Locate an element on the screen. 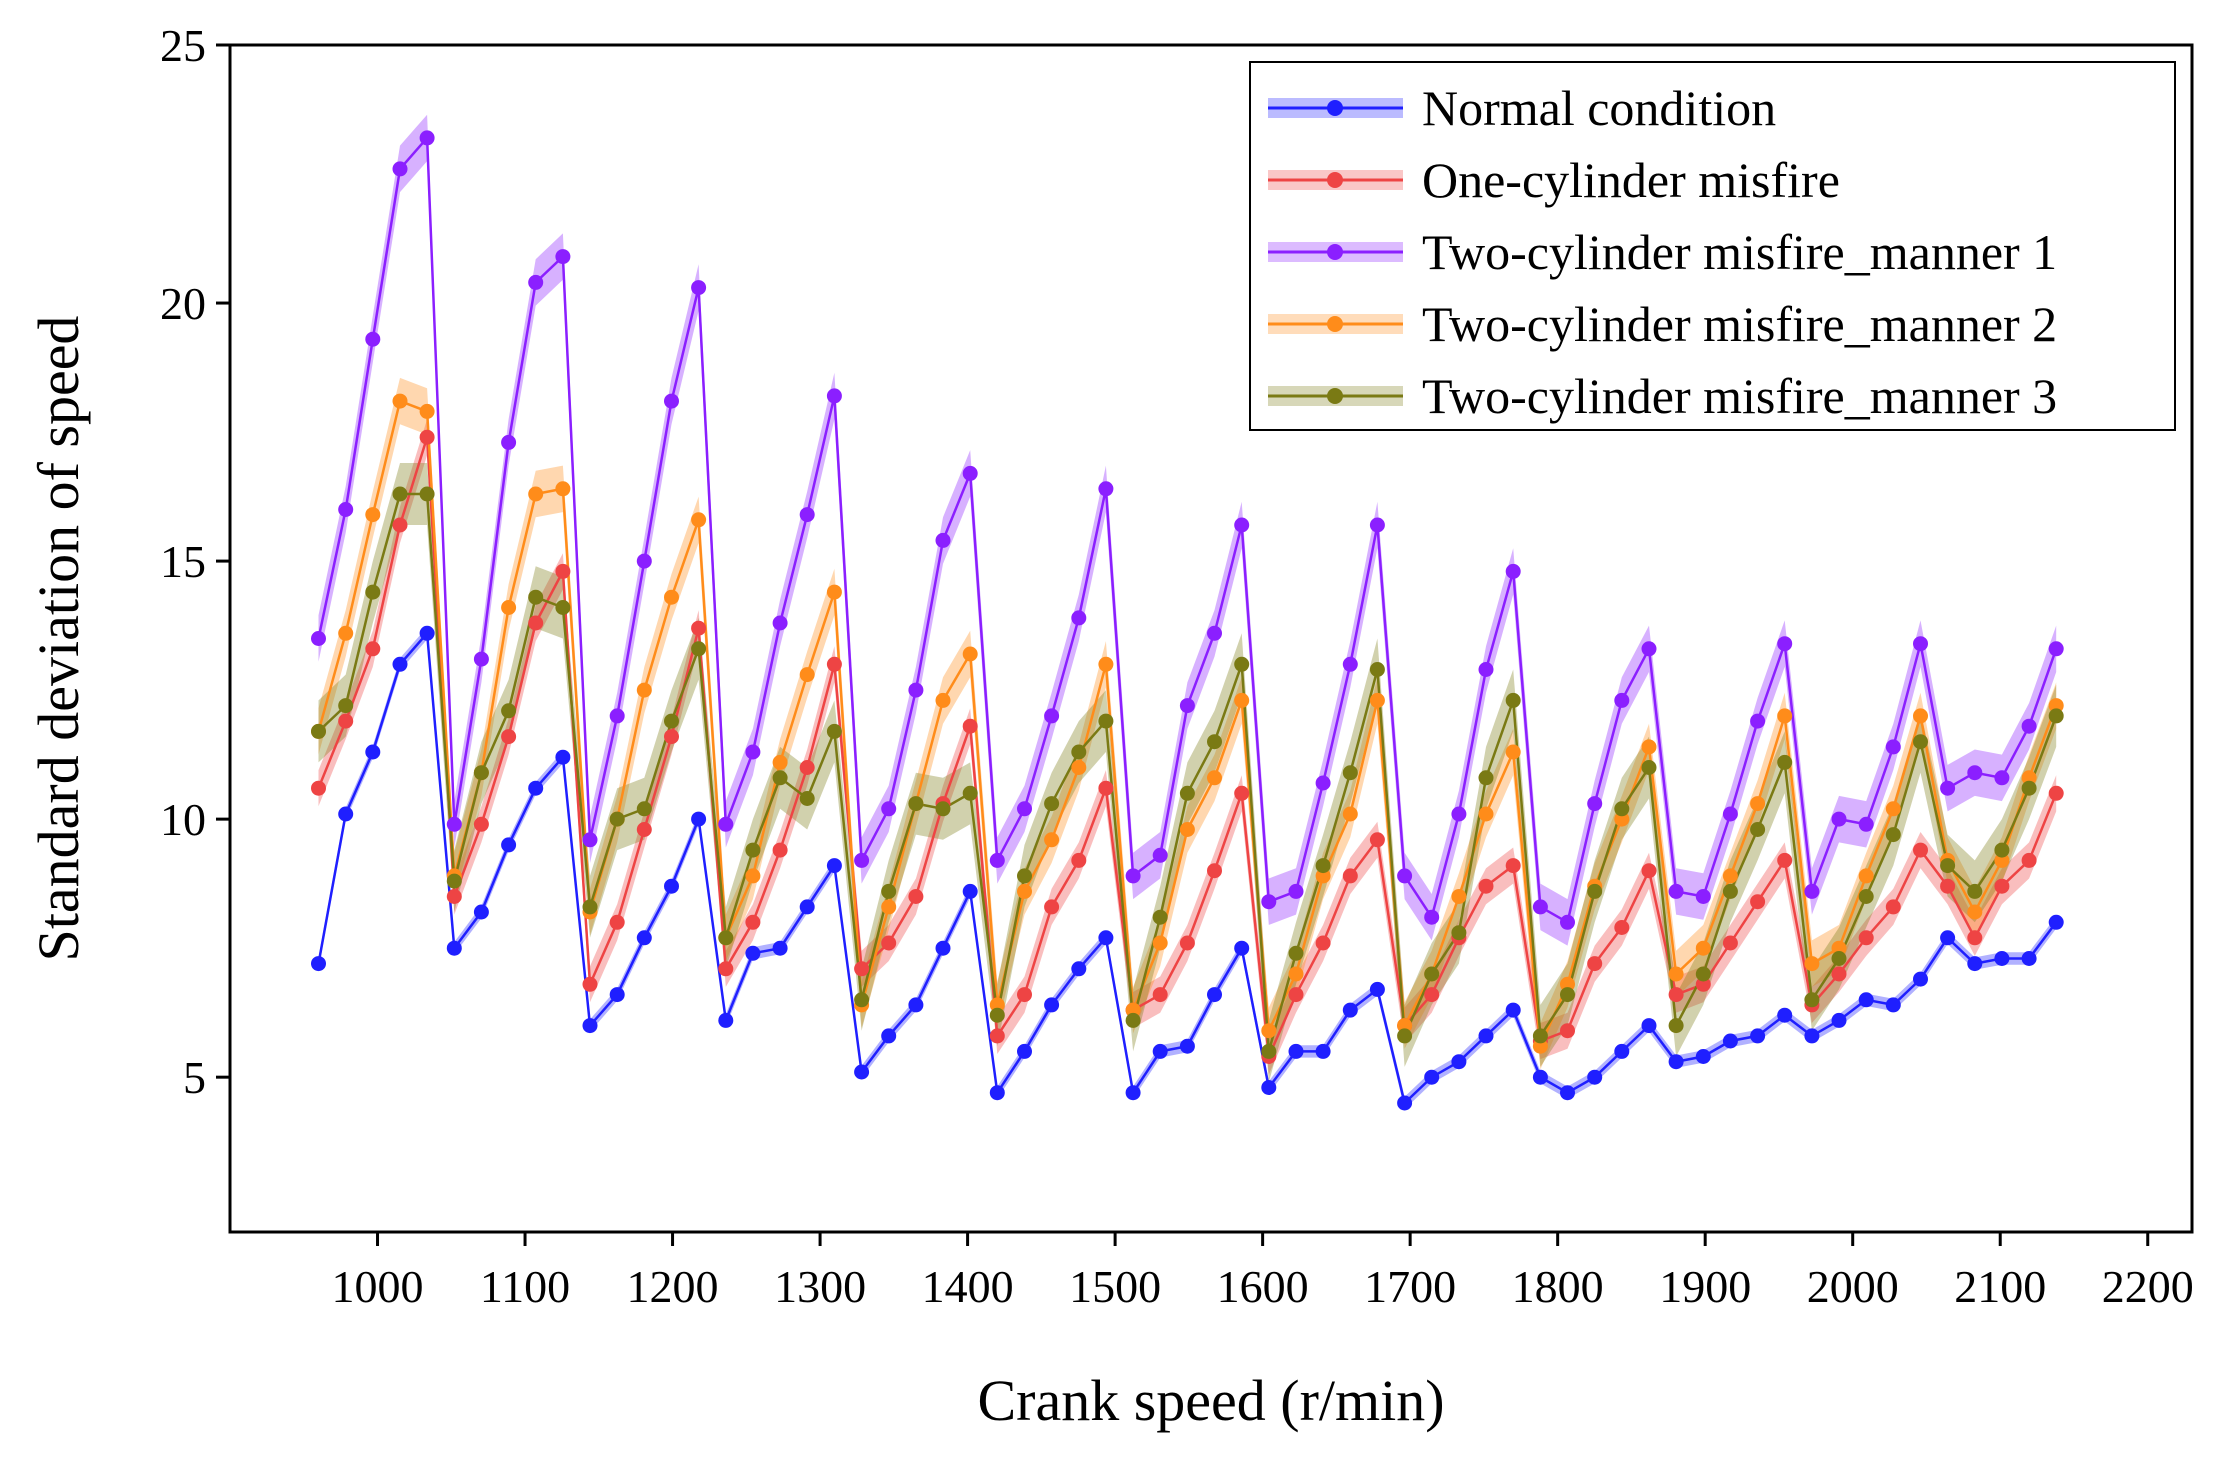 Image resolution: width=2214 pixels, height=1465 pixels. x-tick-label: 1200 is located at coordinates (673, 1286).